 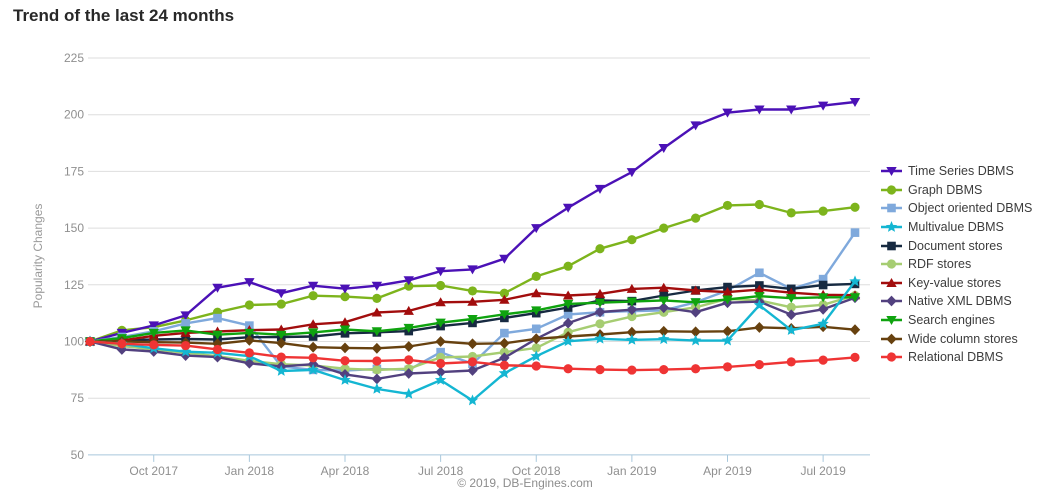 I want to click on x-axis-tick-label: Oct 2018, so click(x=536, y=471).